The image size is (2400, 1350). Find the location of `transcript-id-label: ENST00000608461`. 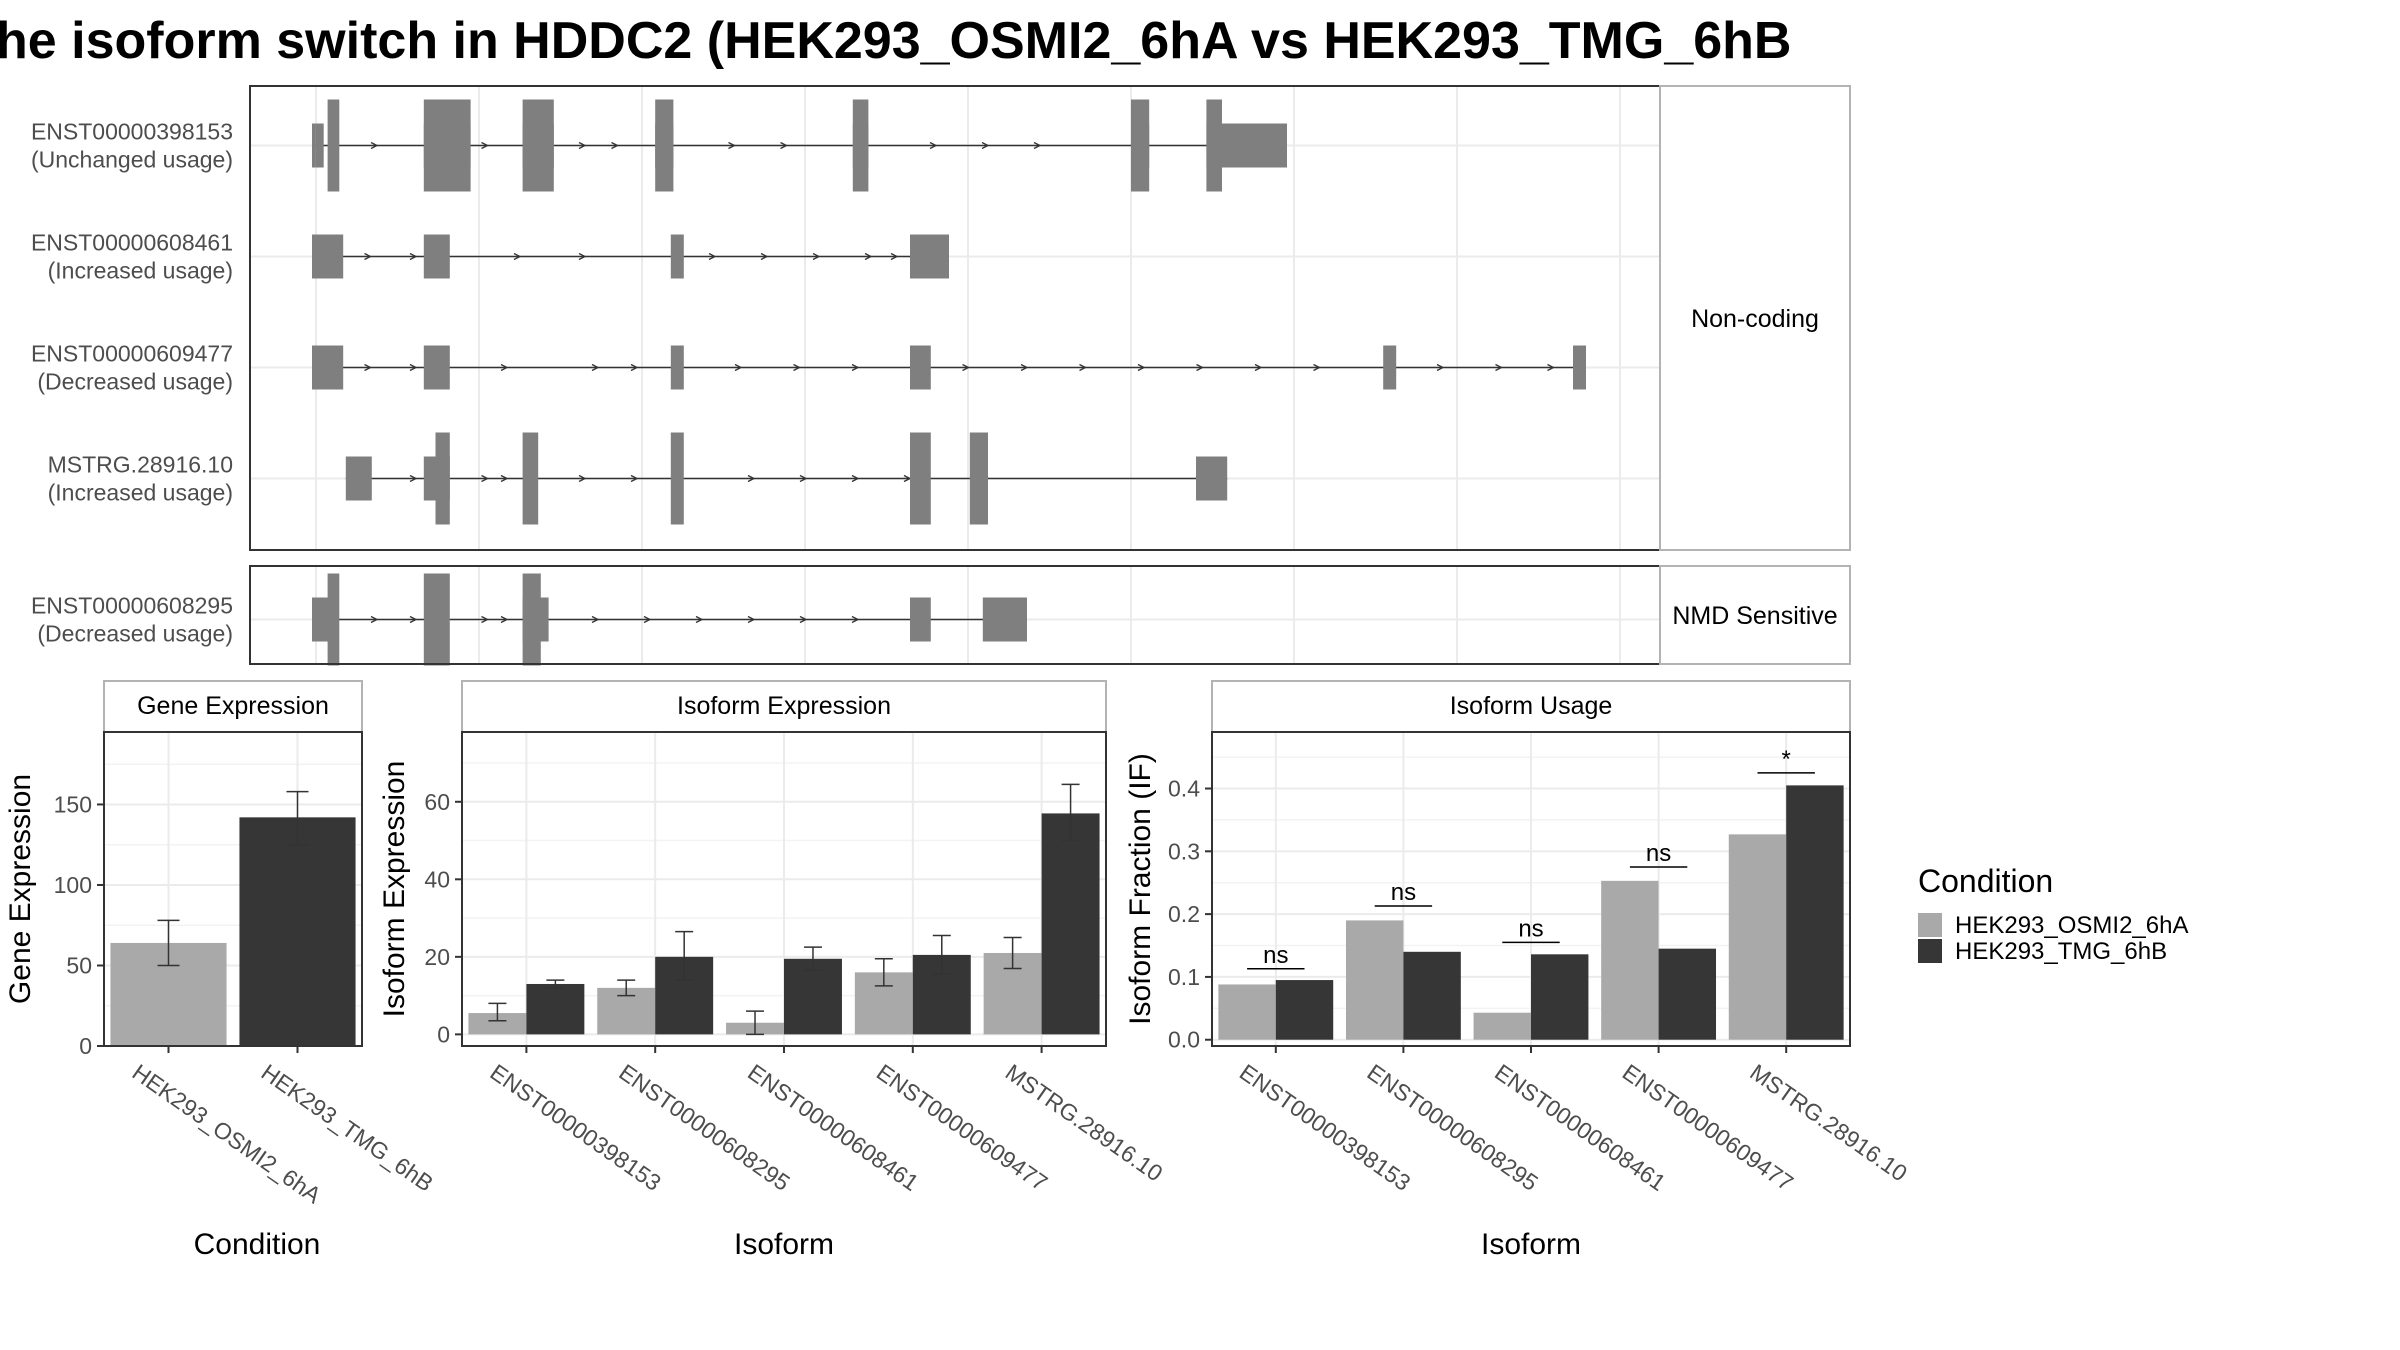

transcript-id-label: ENST00000608461 is located at coordinates (132, 243).